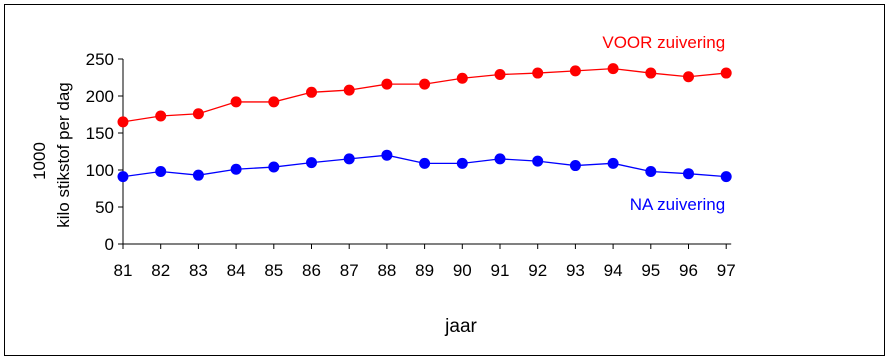 This screenshot has height=362, width=891. I want to click on x-tick-label: 88, so click(386, 270).